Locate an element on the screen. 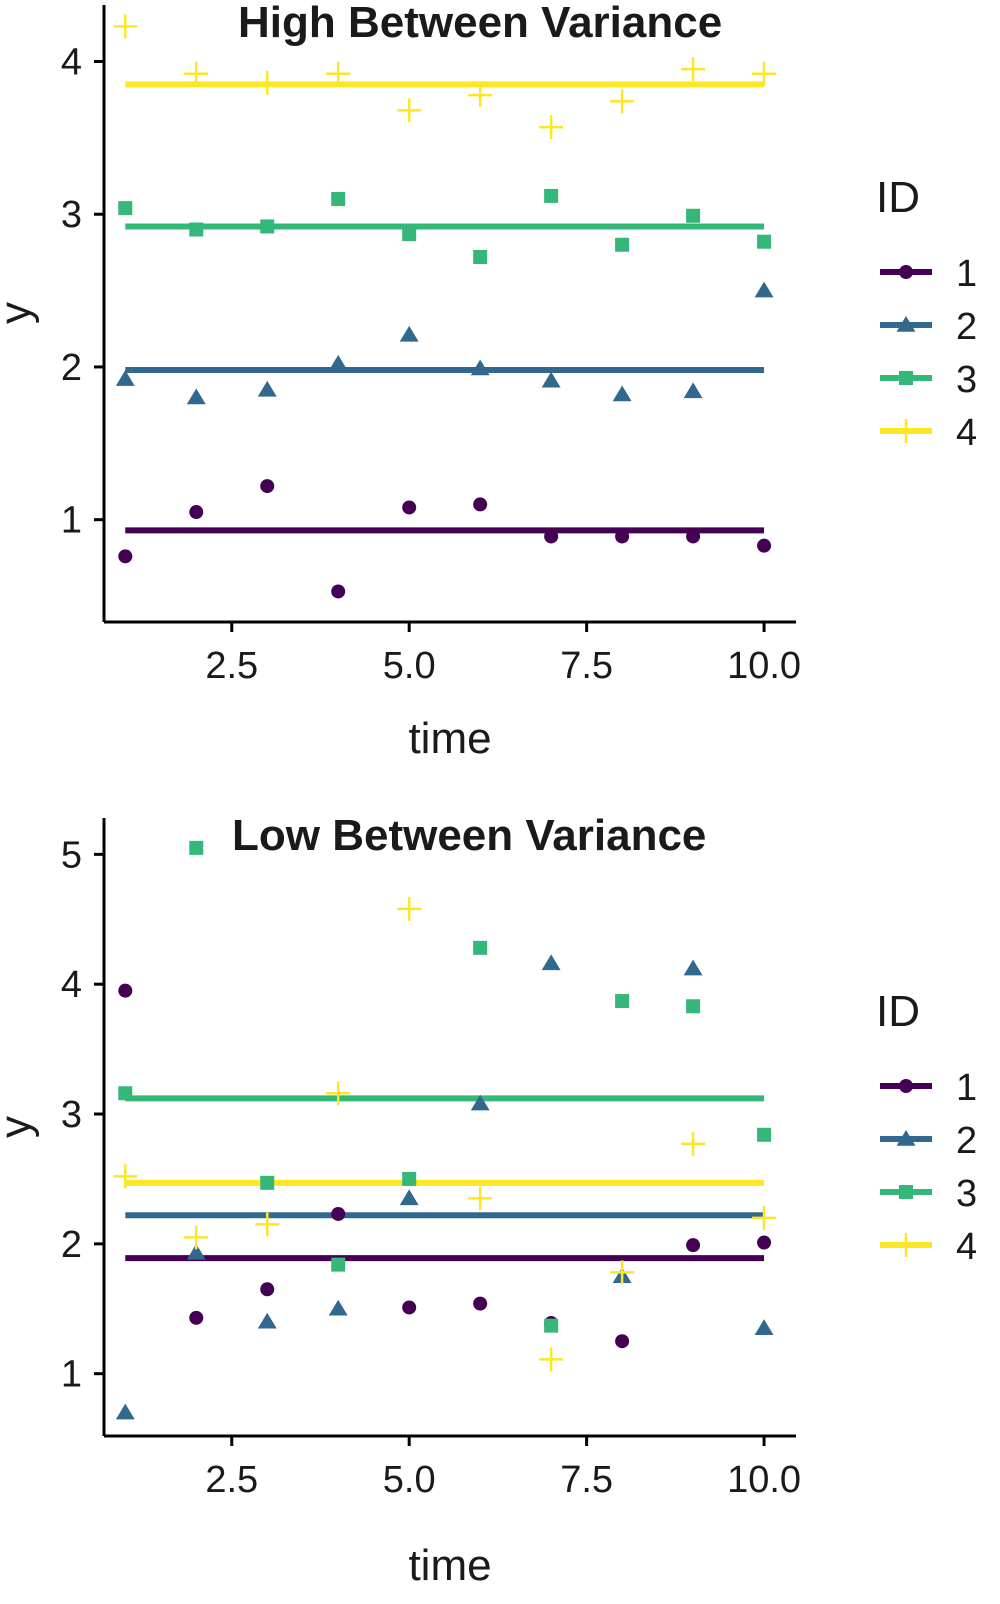  x-tick-label-high: 2.5 is located at coordinates (231, 666).